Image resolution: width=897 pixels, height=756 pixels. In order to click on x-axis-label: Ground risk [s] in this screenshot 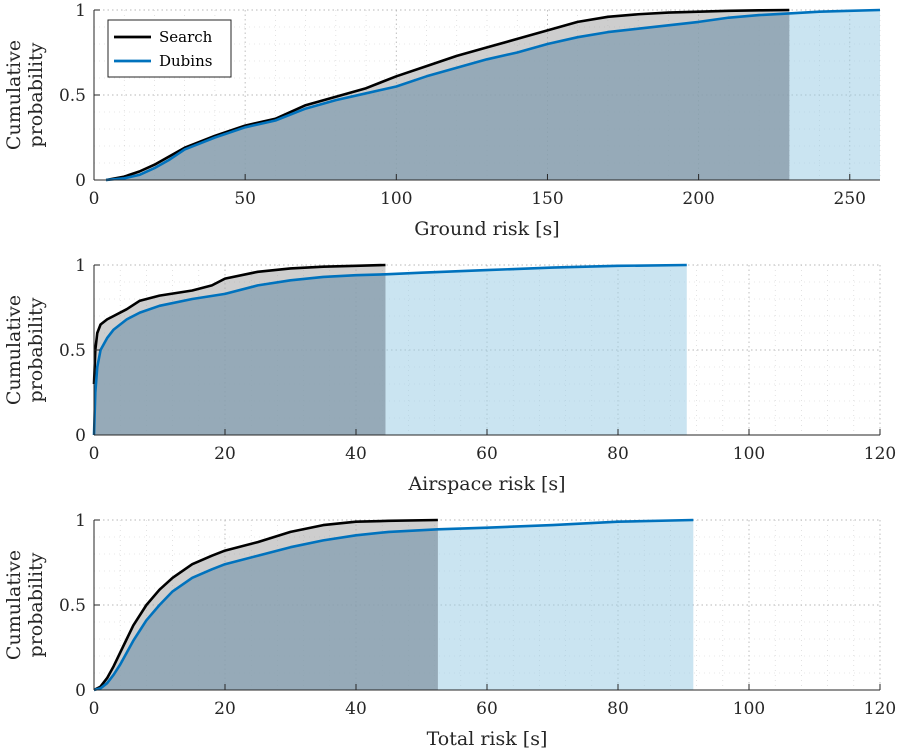, I will do `click(486, 229)`.